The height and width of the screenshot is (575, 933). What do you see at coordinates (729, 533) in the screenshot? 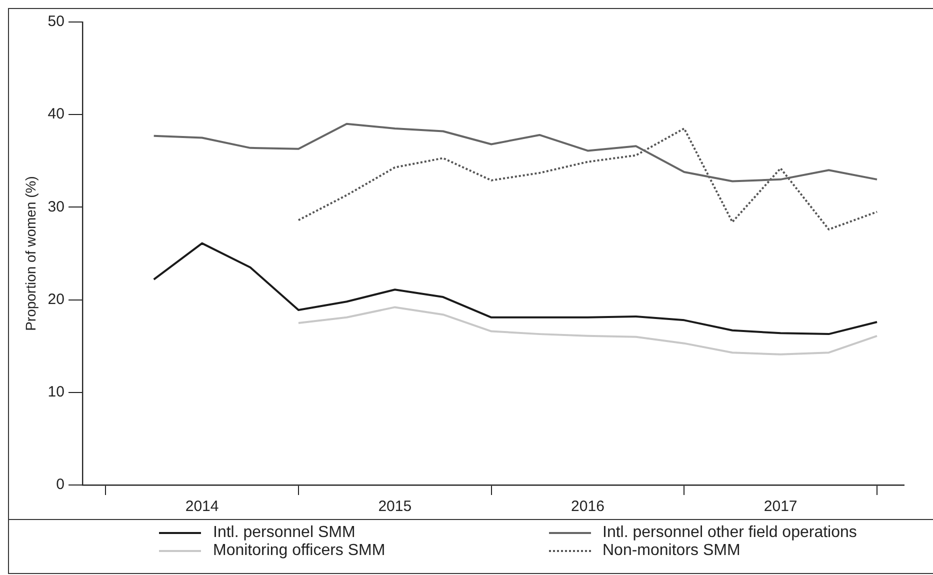
I see `legend-label: Intl. personnel other field operations` at bounding box center [729, 533].